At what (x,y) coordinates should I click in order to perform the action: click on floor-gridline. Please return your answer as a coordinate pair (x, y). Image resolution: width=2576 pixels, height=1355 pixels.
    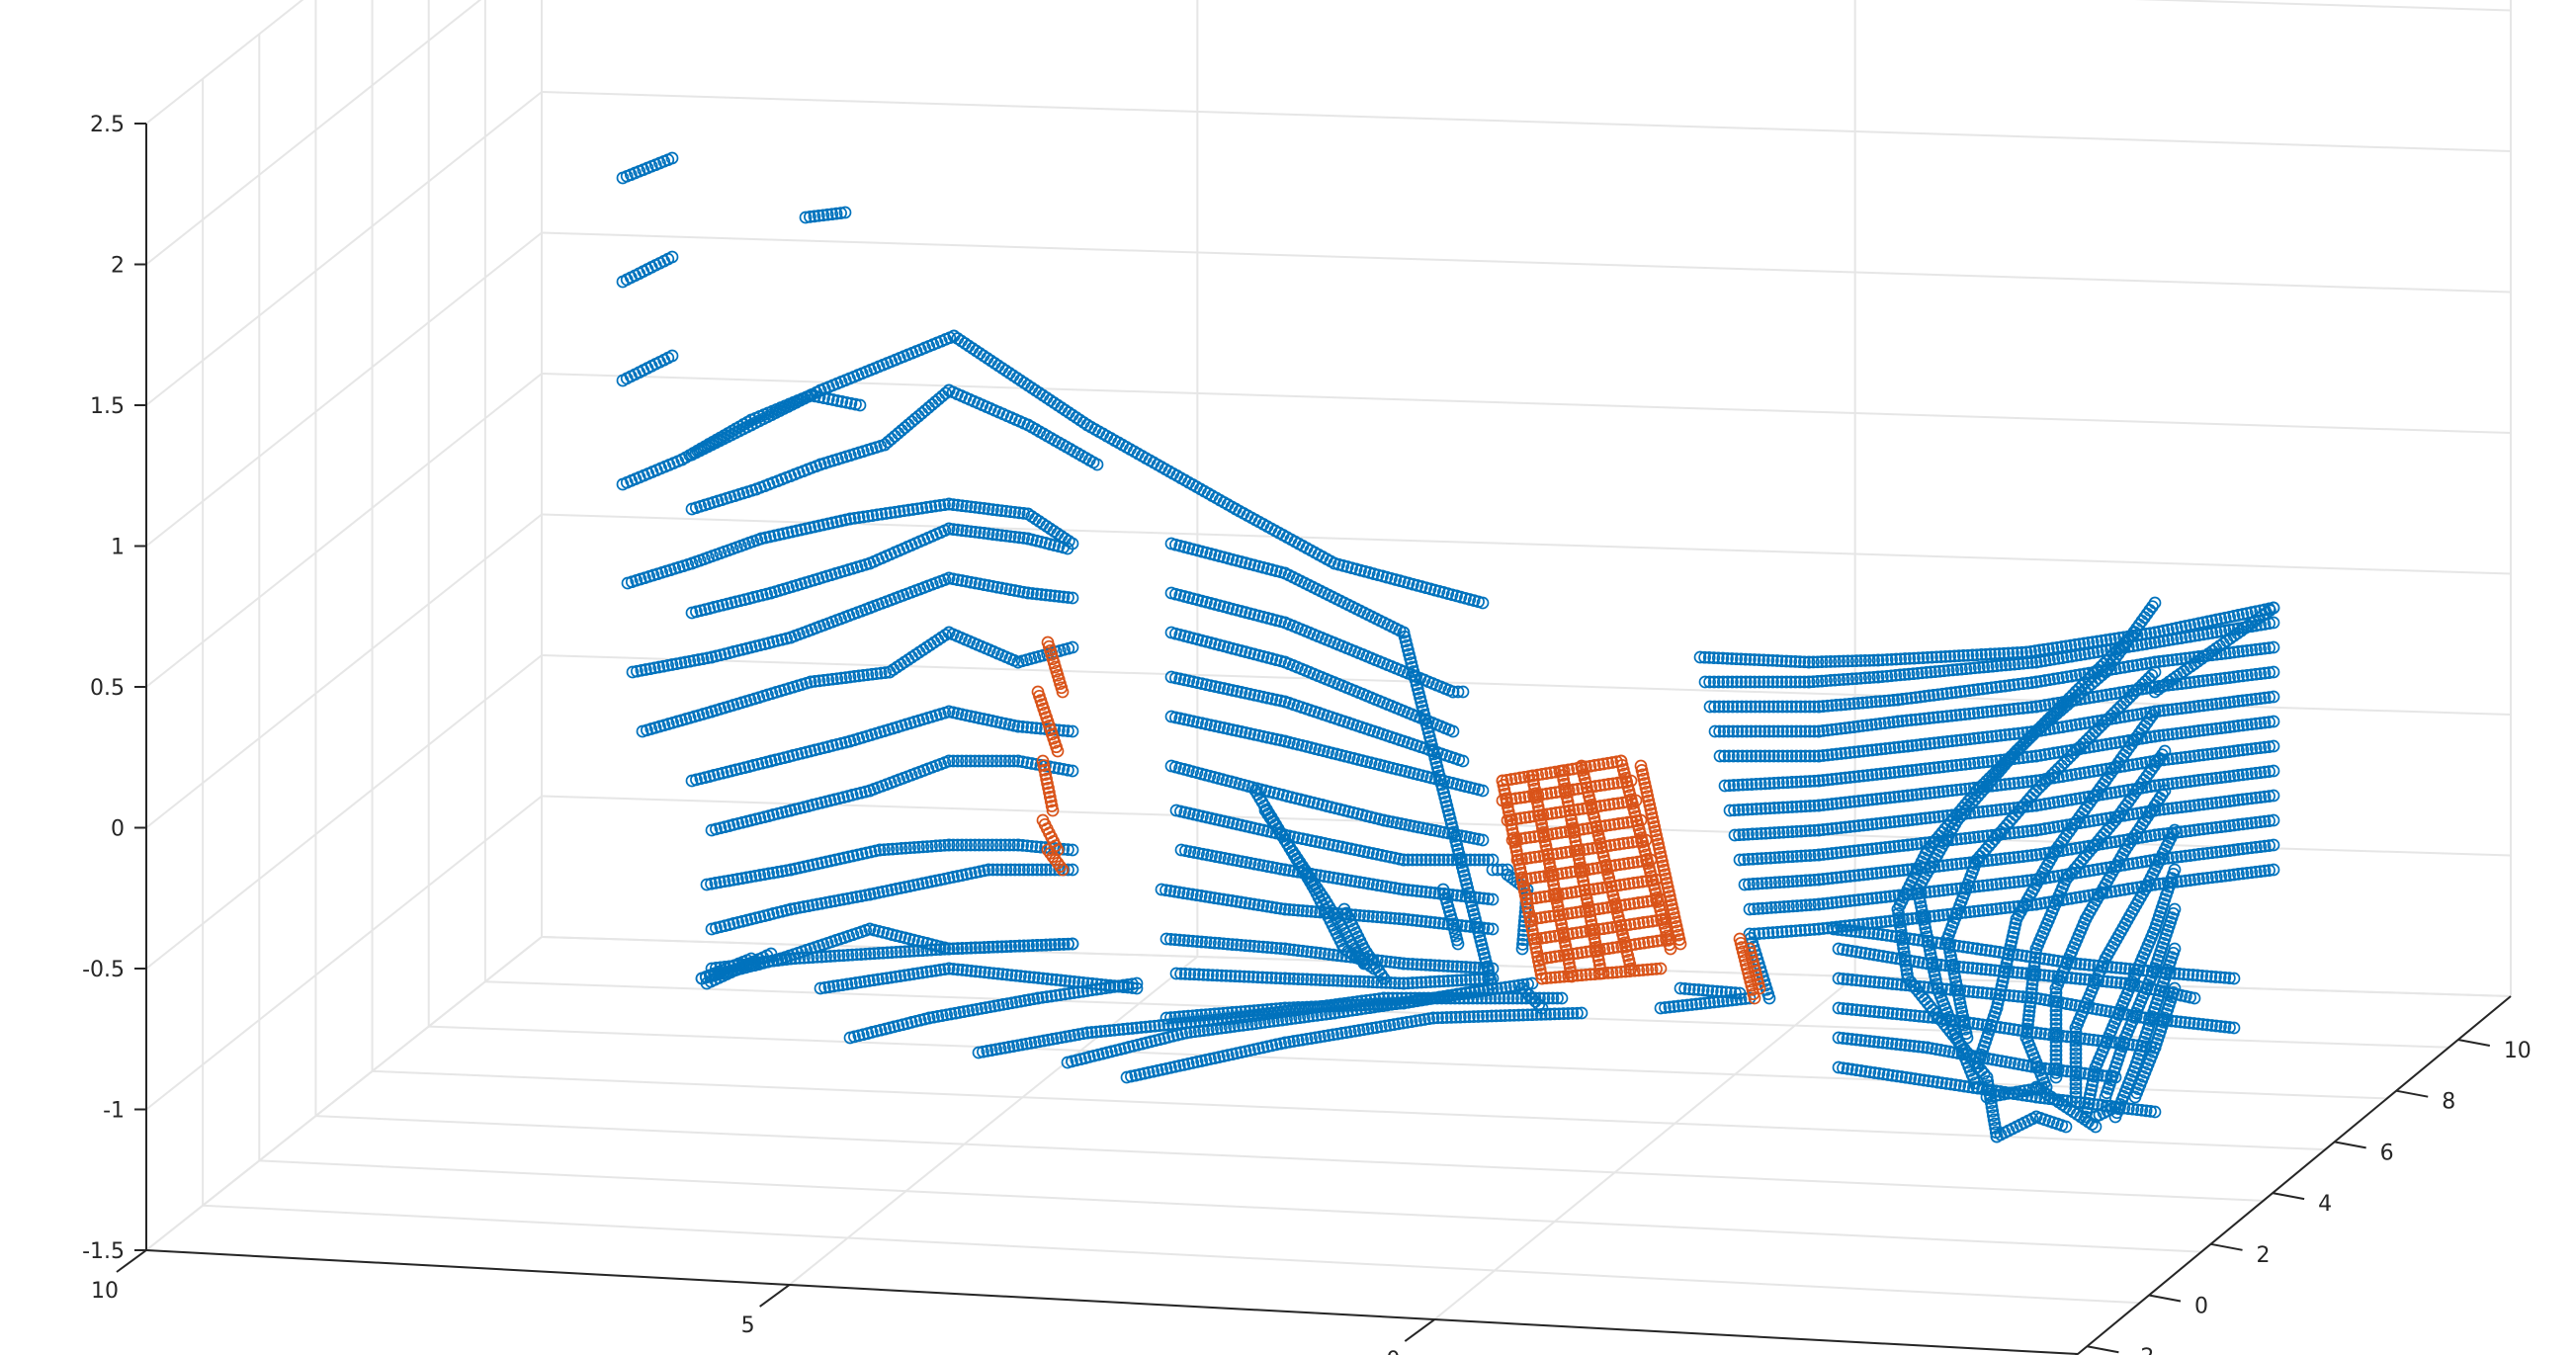
    Looking at the image, I should click on (1526, 966).